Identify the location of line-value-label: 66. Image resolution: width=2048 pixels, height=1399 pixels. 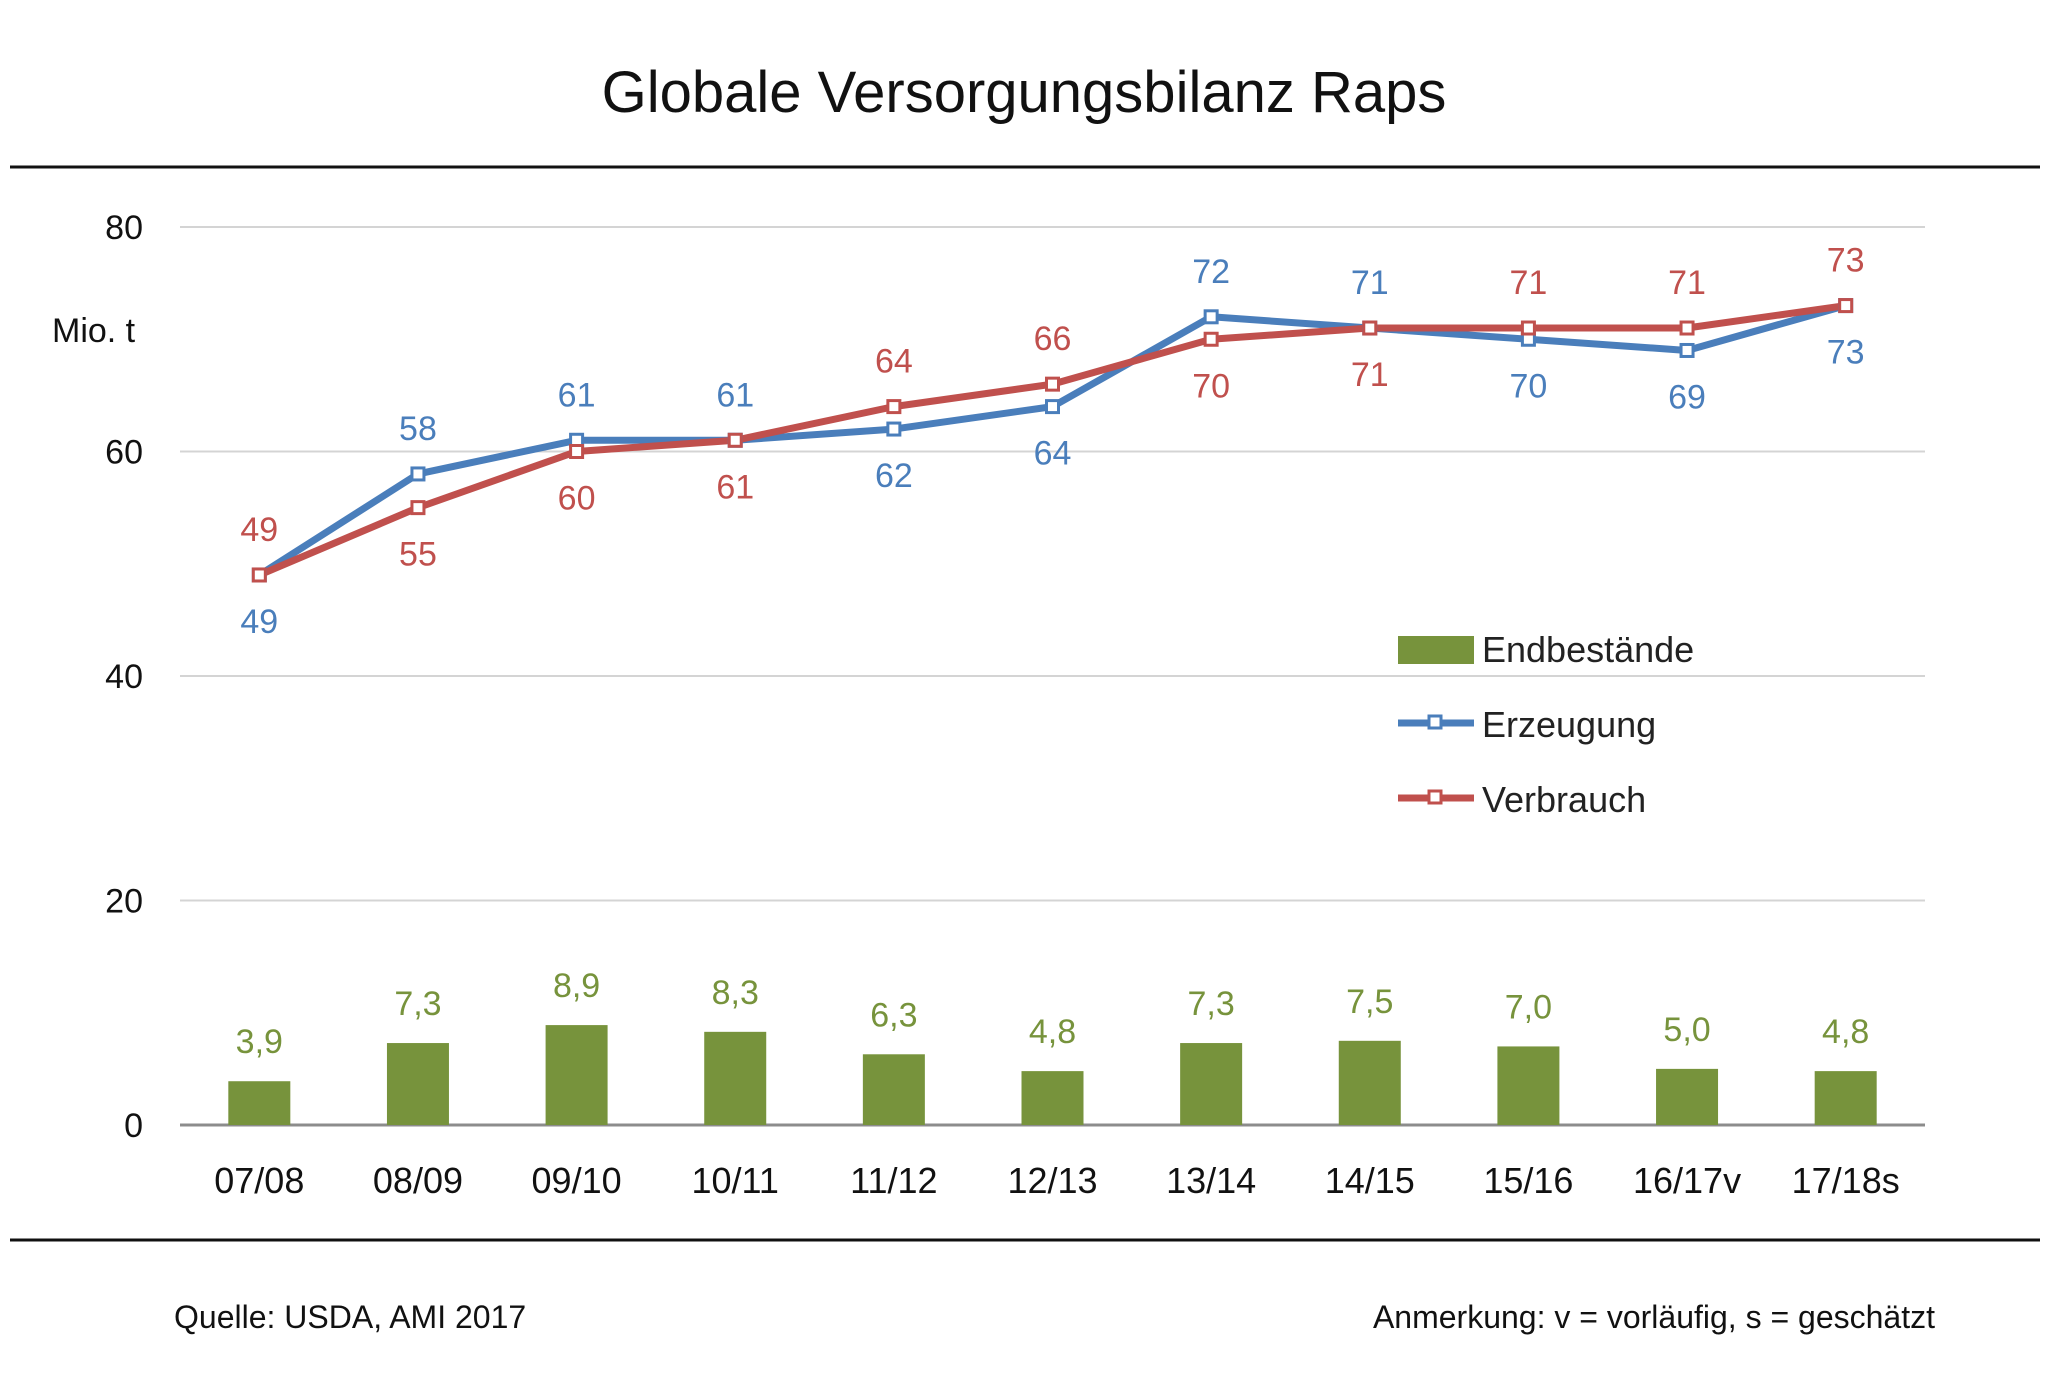
(1053, 339).